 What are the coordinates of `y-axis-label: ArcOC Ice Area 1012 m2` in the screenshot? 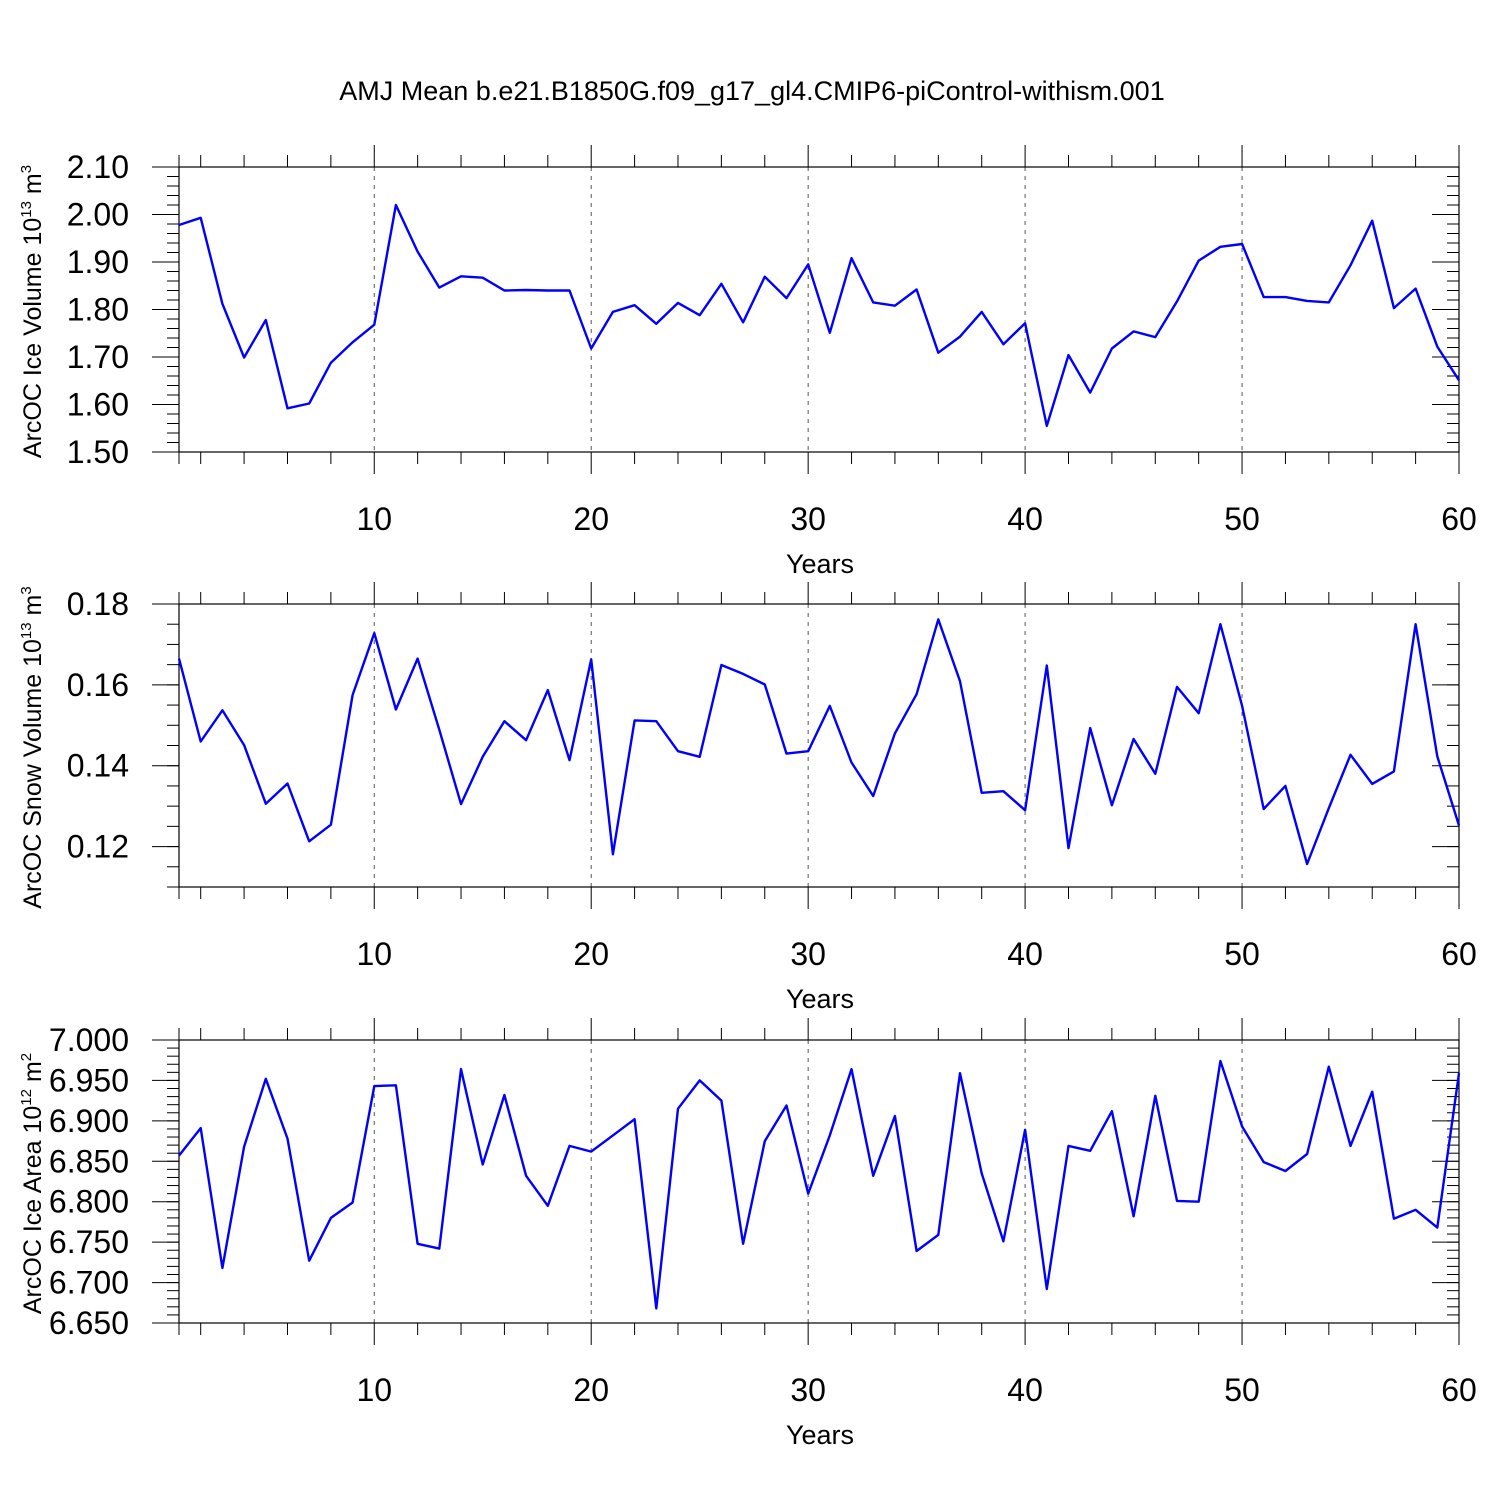 It's located at (32, 1183).